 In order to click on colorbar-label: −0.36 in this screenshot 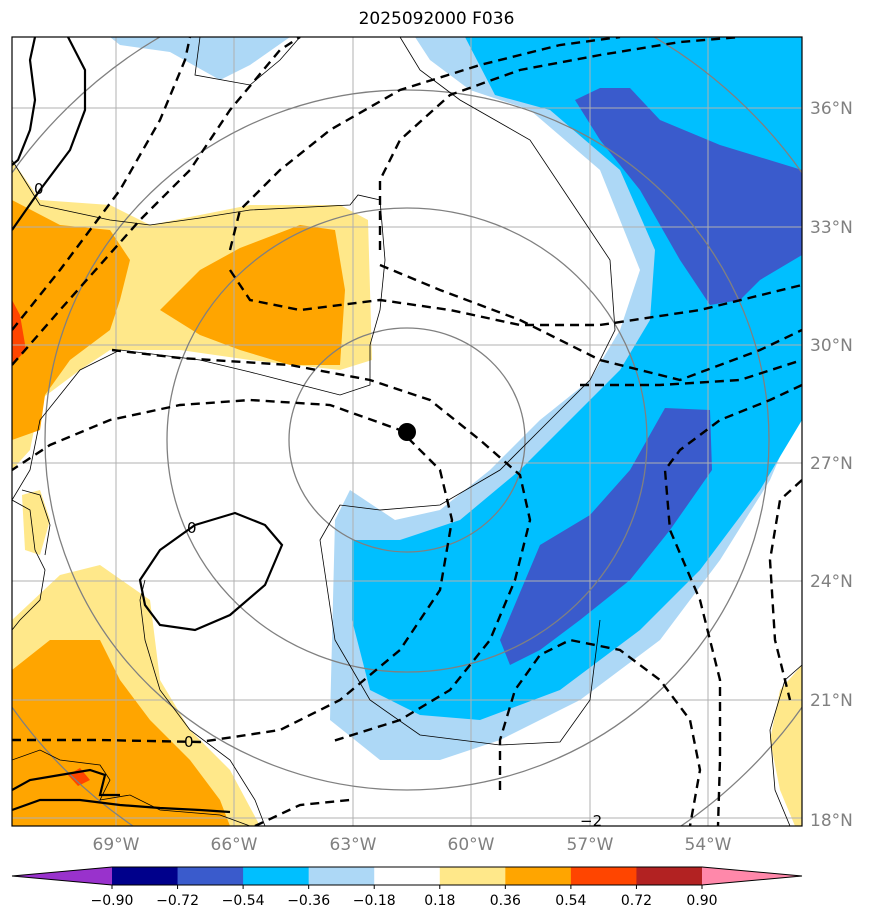, I will do `click(308, 901)`.